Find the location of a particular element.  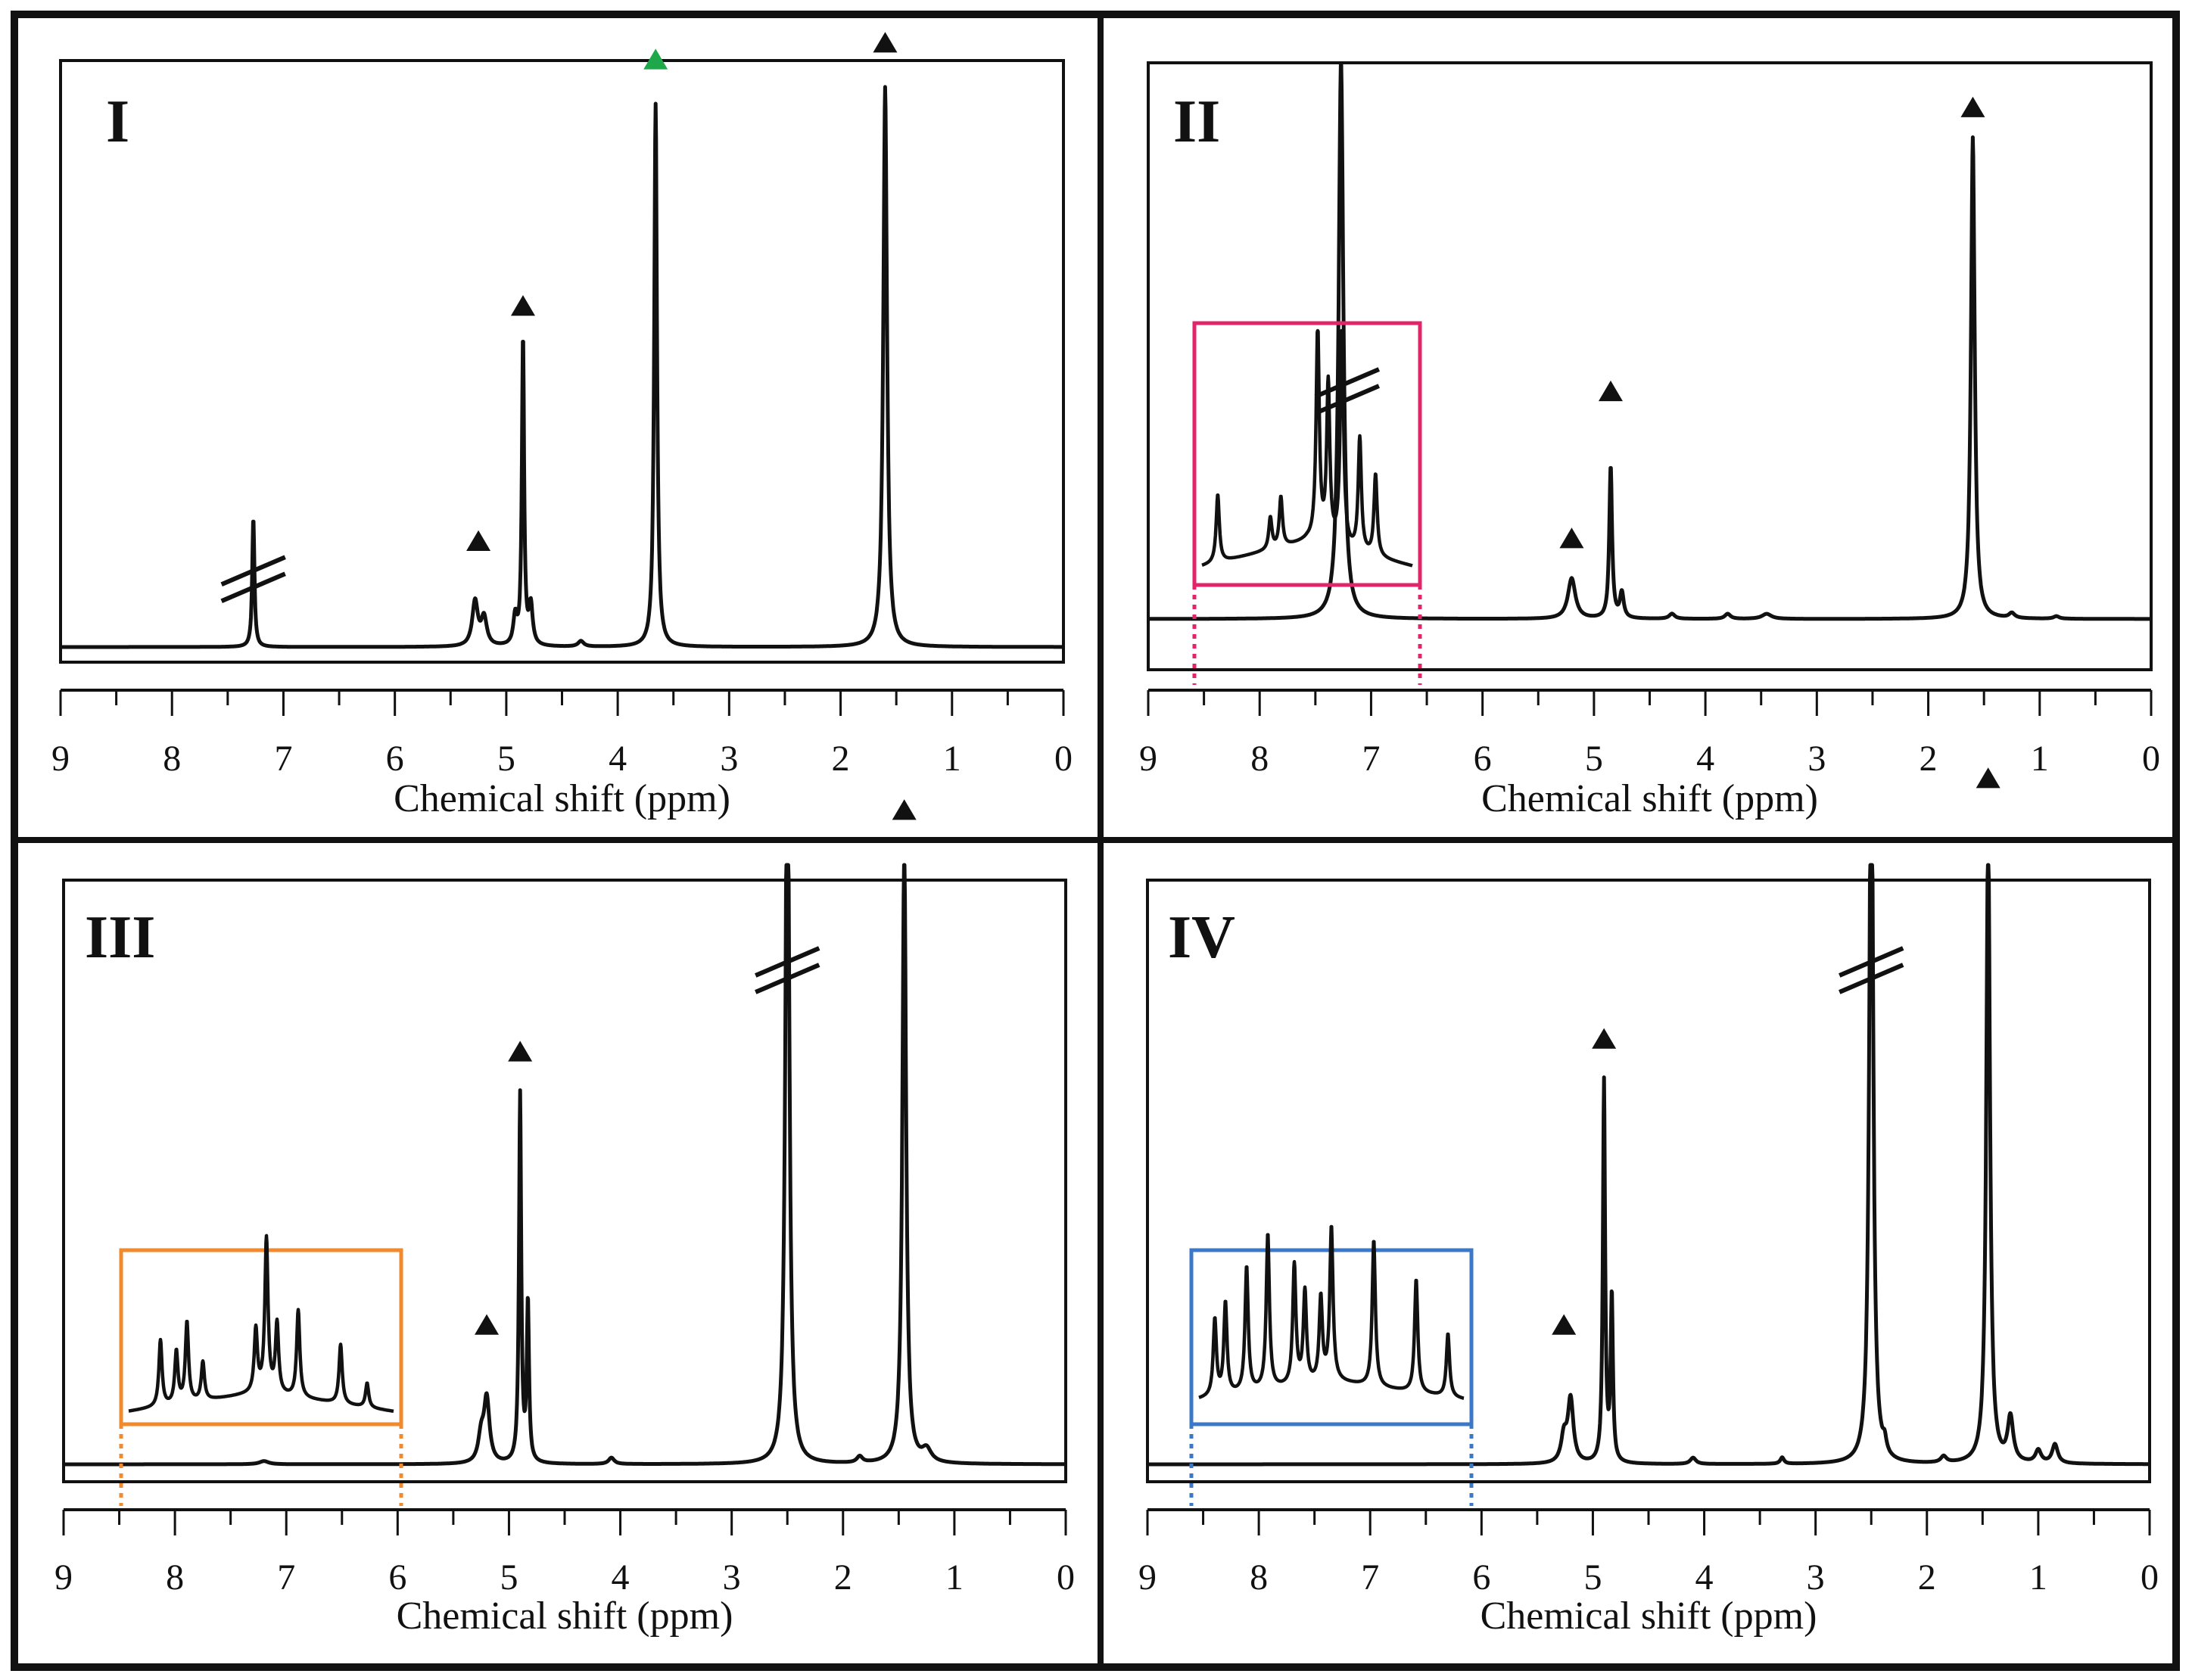

panel-label: II is located at coordinates (1196, 122).